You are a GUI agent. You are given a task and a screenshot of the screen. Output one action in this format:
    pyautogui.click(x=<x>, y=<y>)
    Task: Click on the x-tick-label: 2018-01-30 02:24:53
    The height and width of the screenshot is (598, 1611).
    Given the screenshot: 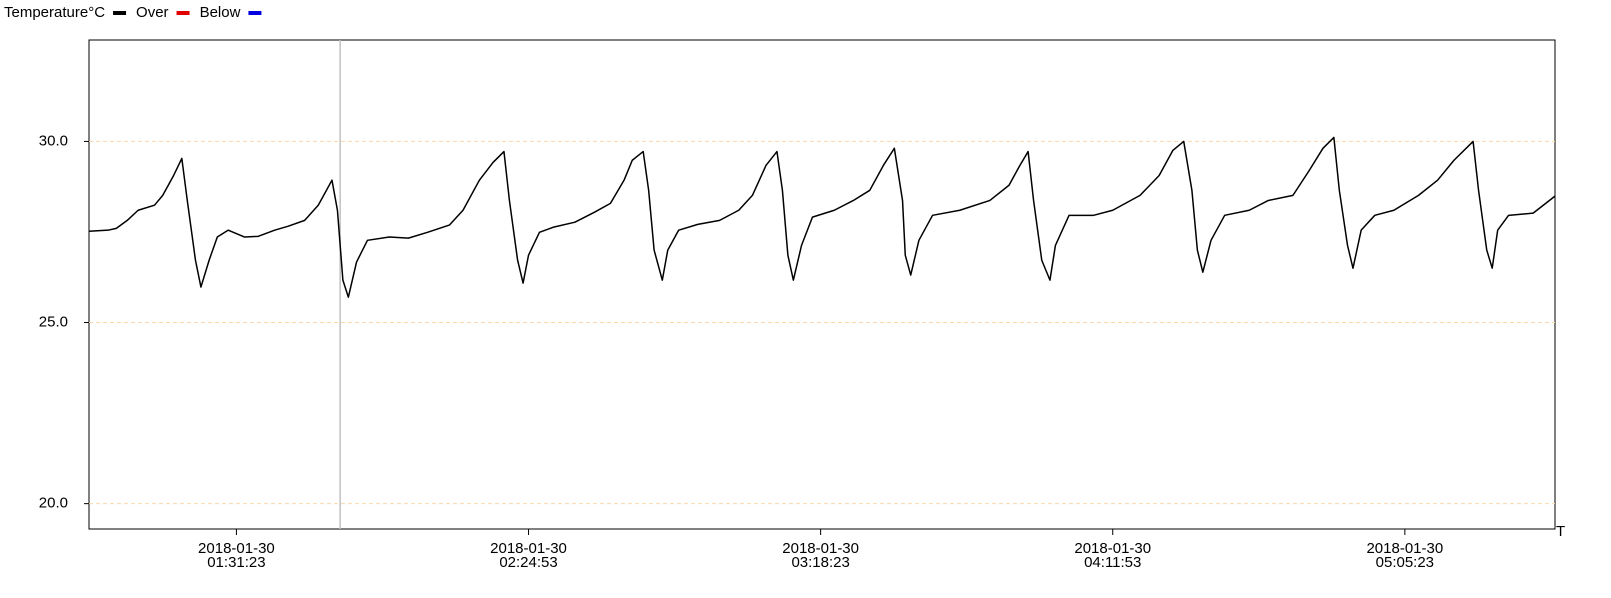 What is the action you would take?
    pyautogui.click(x=528, y=555)
    